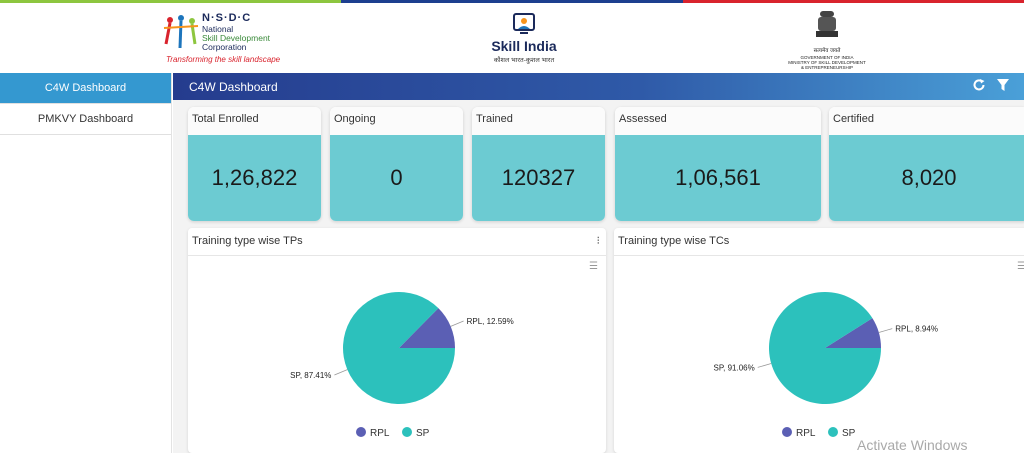 The image size is (1024, 453). Describe the element at coordinates (916, 329) in the screenshot. I see `data-label-rpl: RPL, 8.94%` at that location.